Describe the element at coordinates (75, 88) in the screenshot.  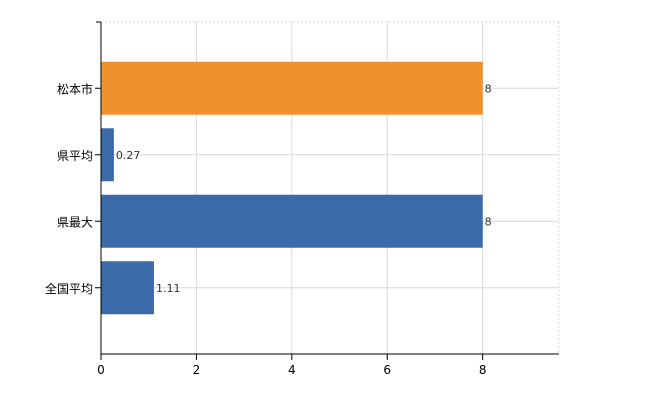
I see `y-tick-label: 松本市` at that location.